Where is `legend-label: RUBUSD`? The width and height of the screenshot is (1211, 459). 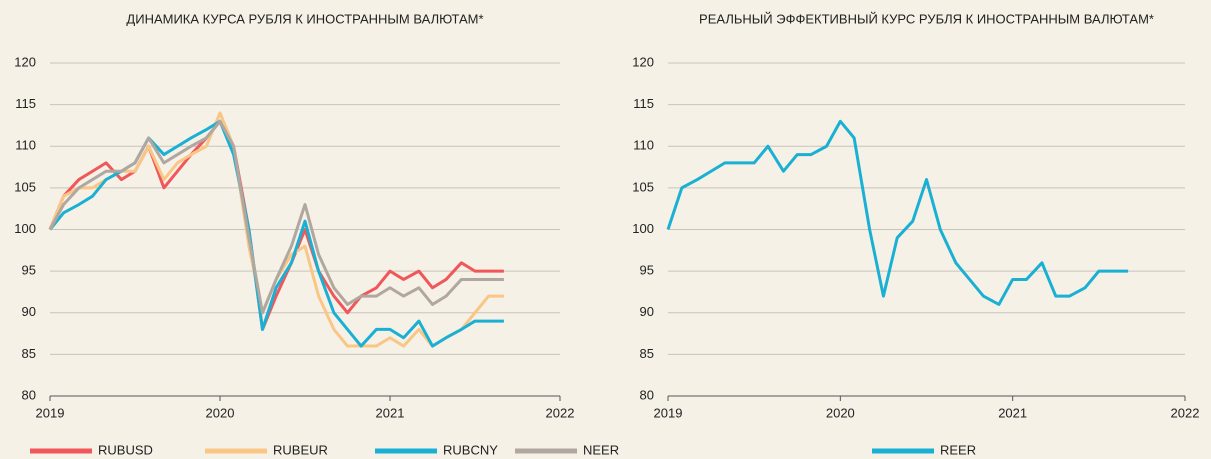 legend-label: RUBUSD is located at coordinates (125, 449).